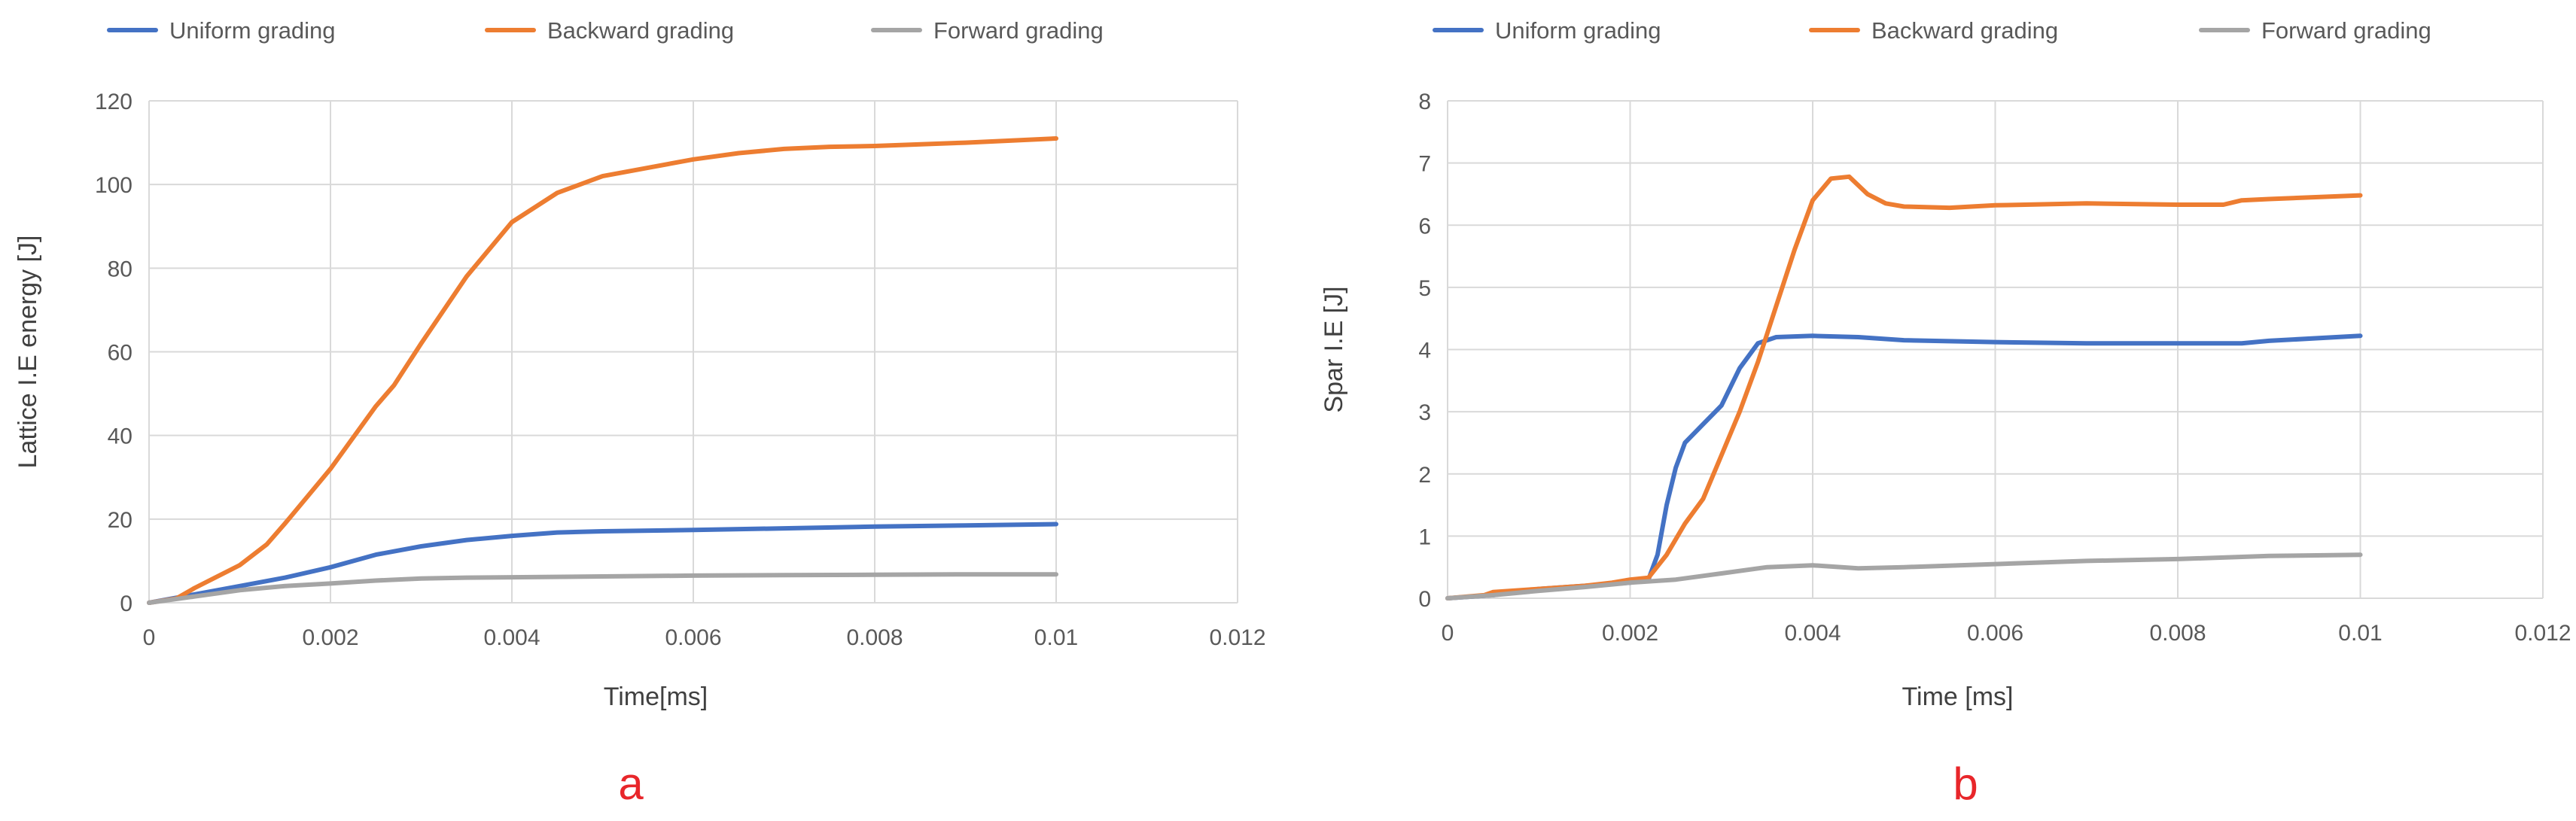 The height and width of the screenshot is (821, 2576). Describe the element at coordinates (1425, 164) in the screenshot. I see `y-tick-label: 7` at that location.